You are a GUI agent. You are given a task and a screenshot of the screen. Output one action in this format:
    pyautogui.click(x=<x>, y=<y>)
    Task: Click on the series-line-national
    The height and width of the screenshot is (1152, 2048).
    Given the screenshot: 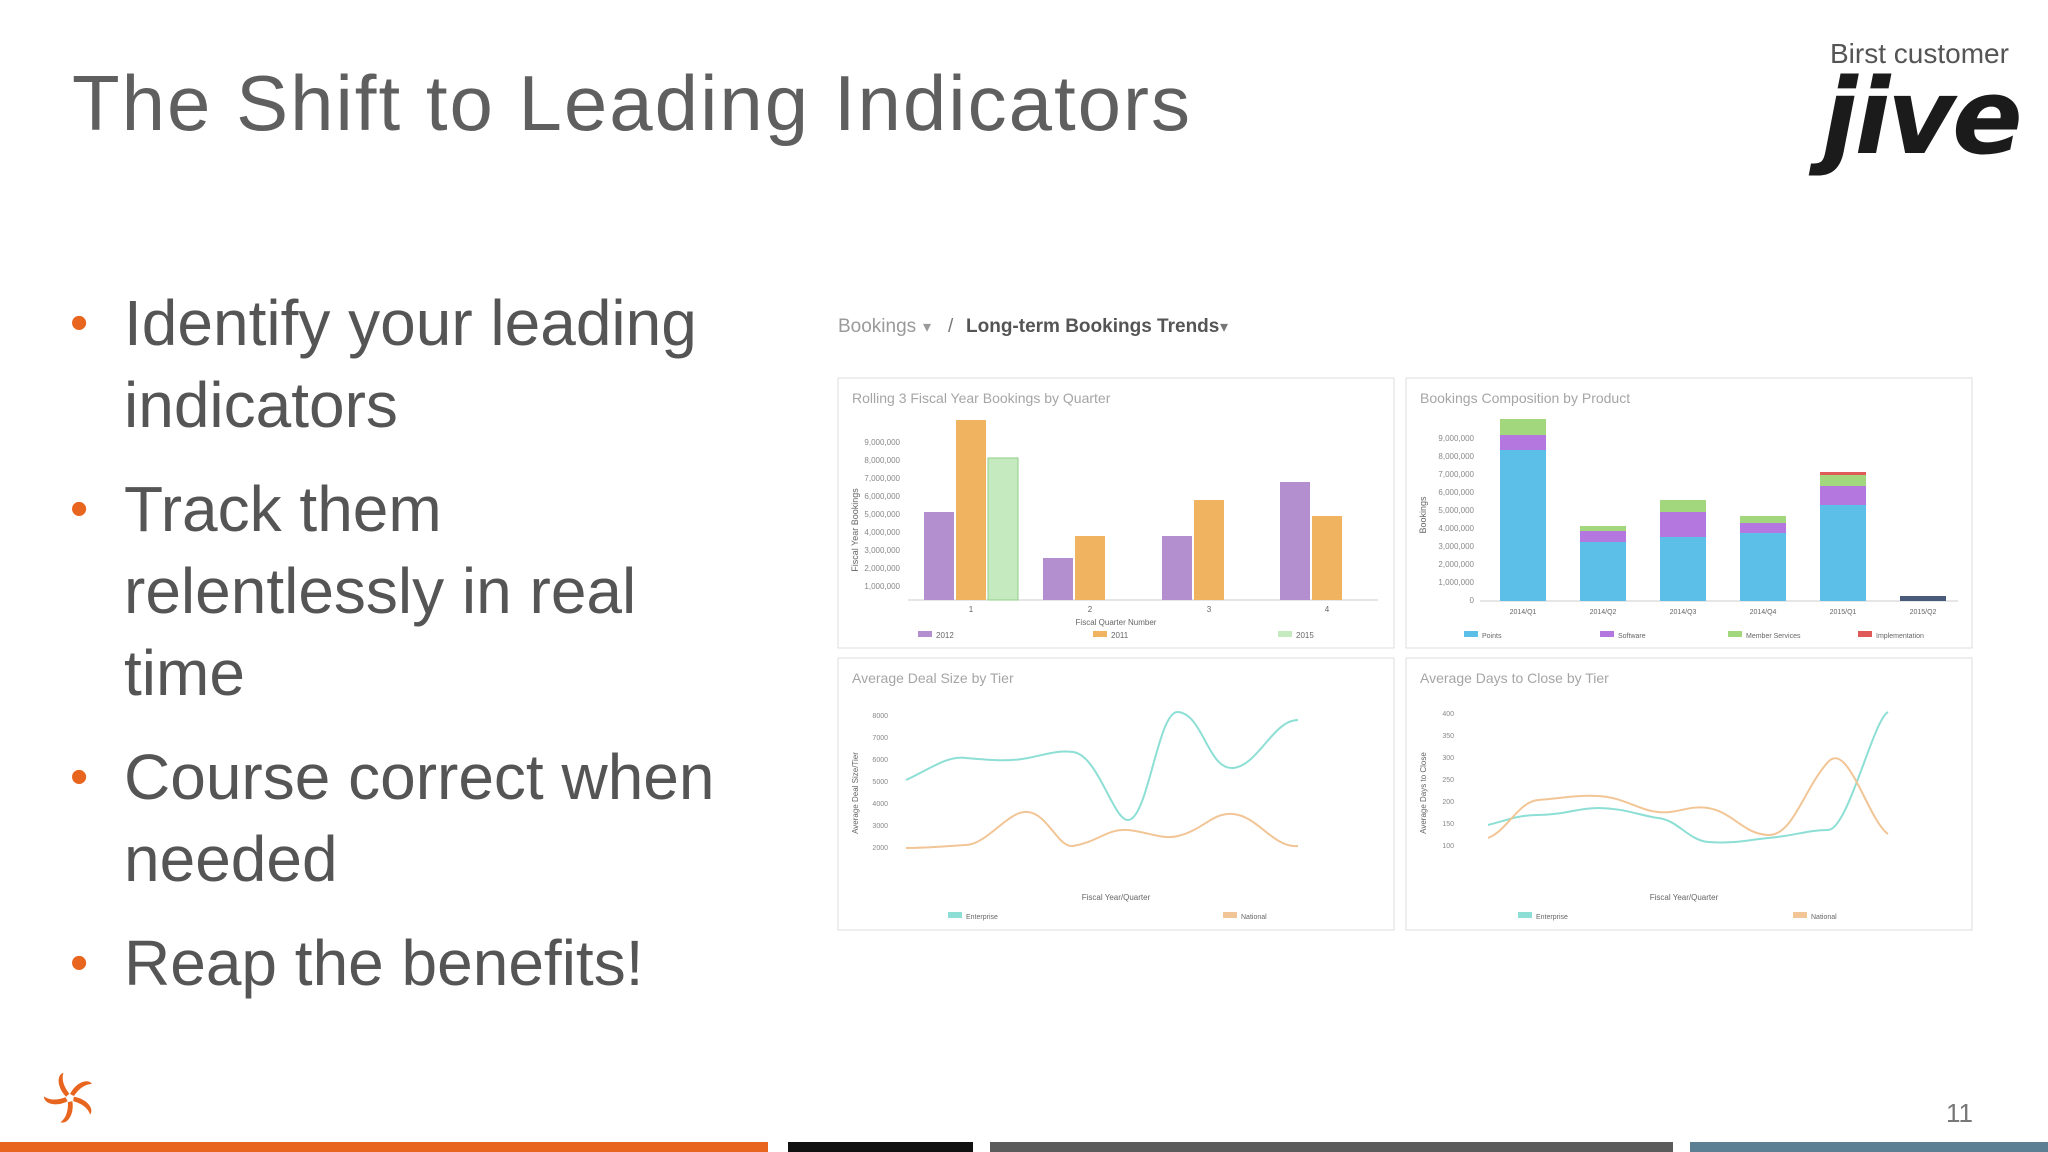 What is the action you would take?
    pyautogui.click(x=1102, y=829)
    